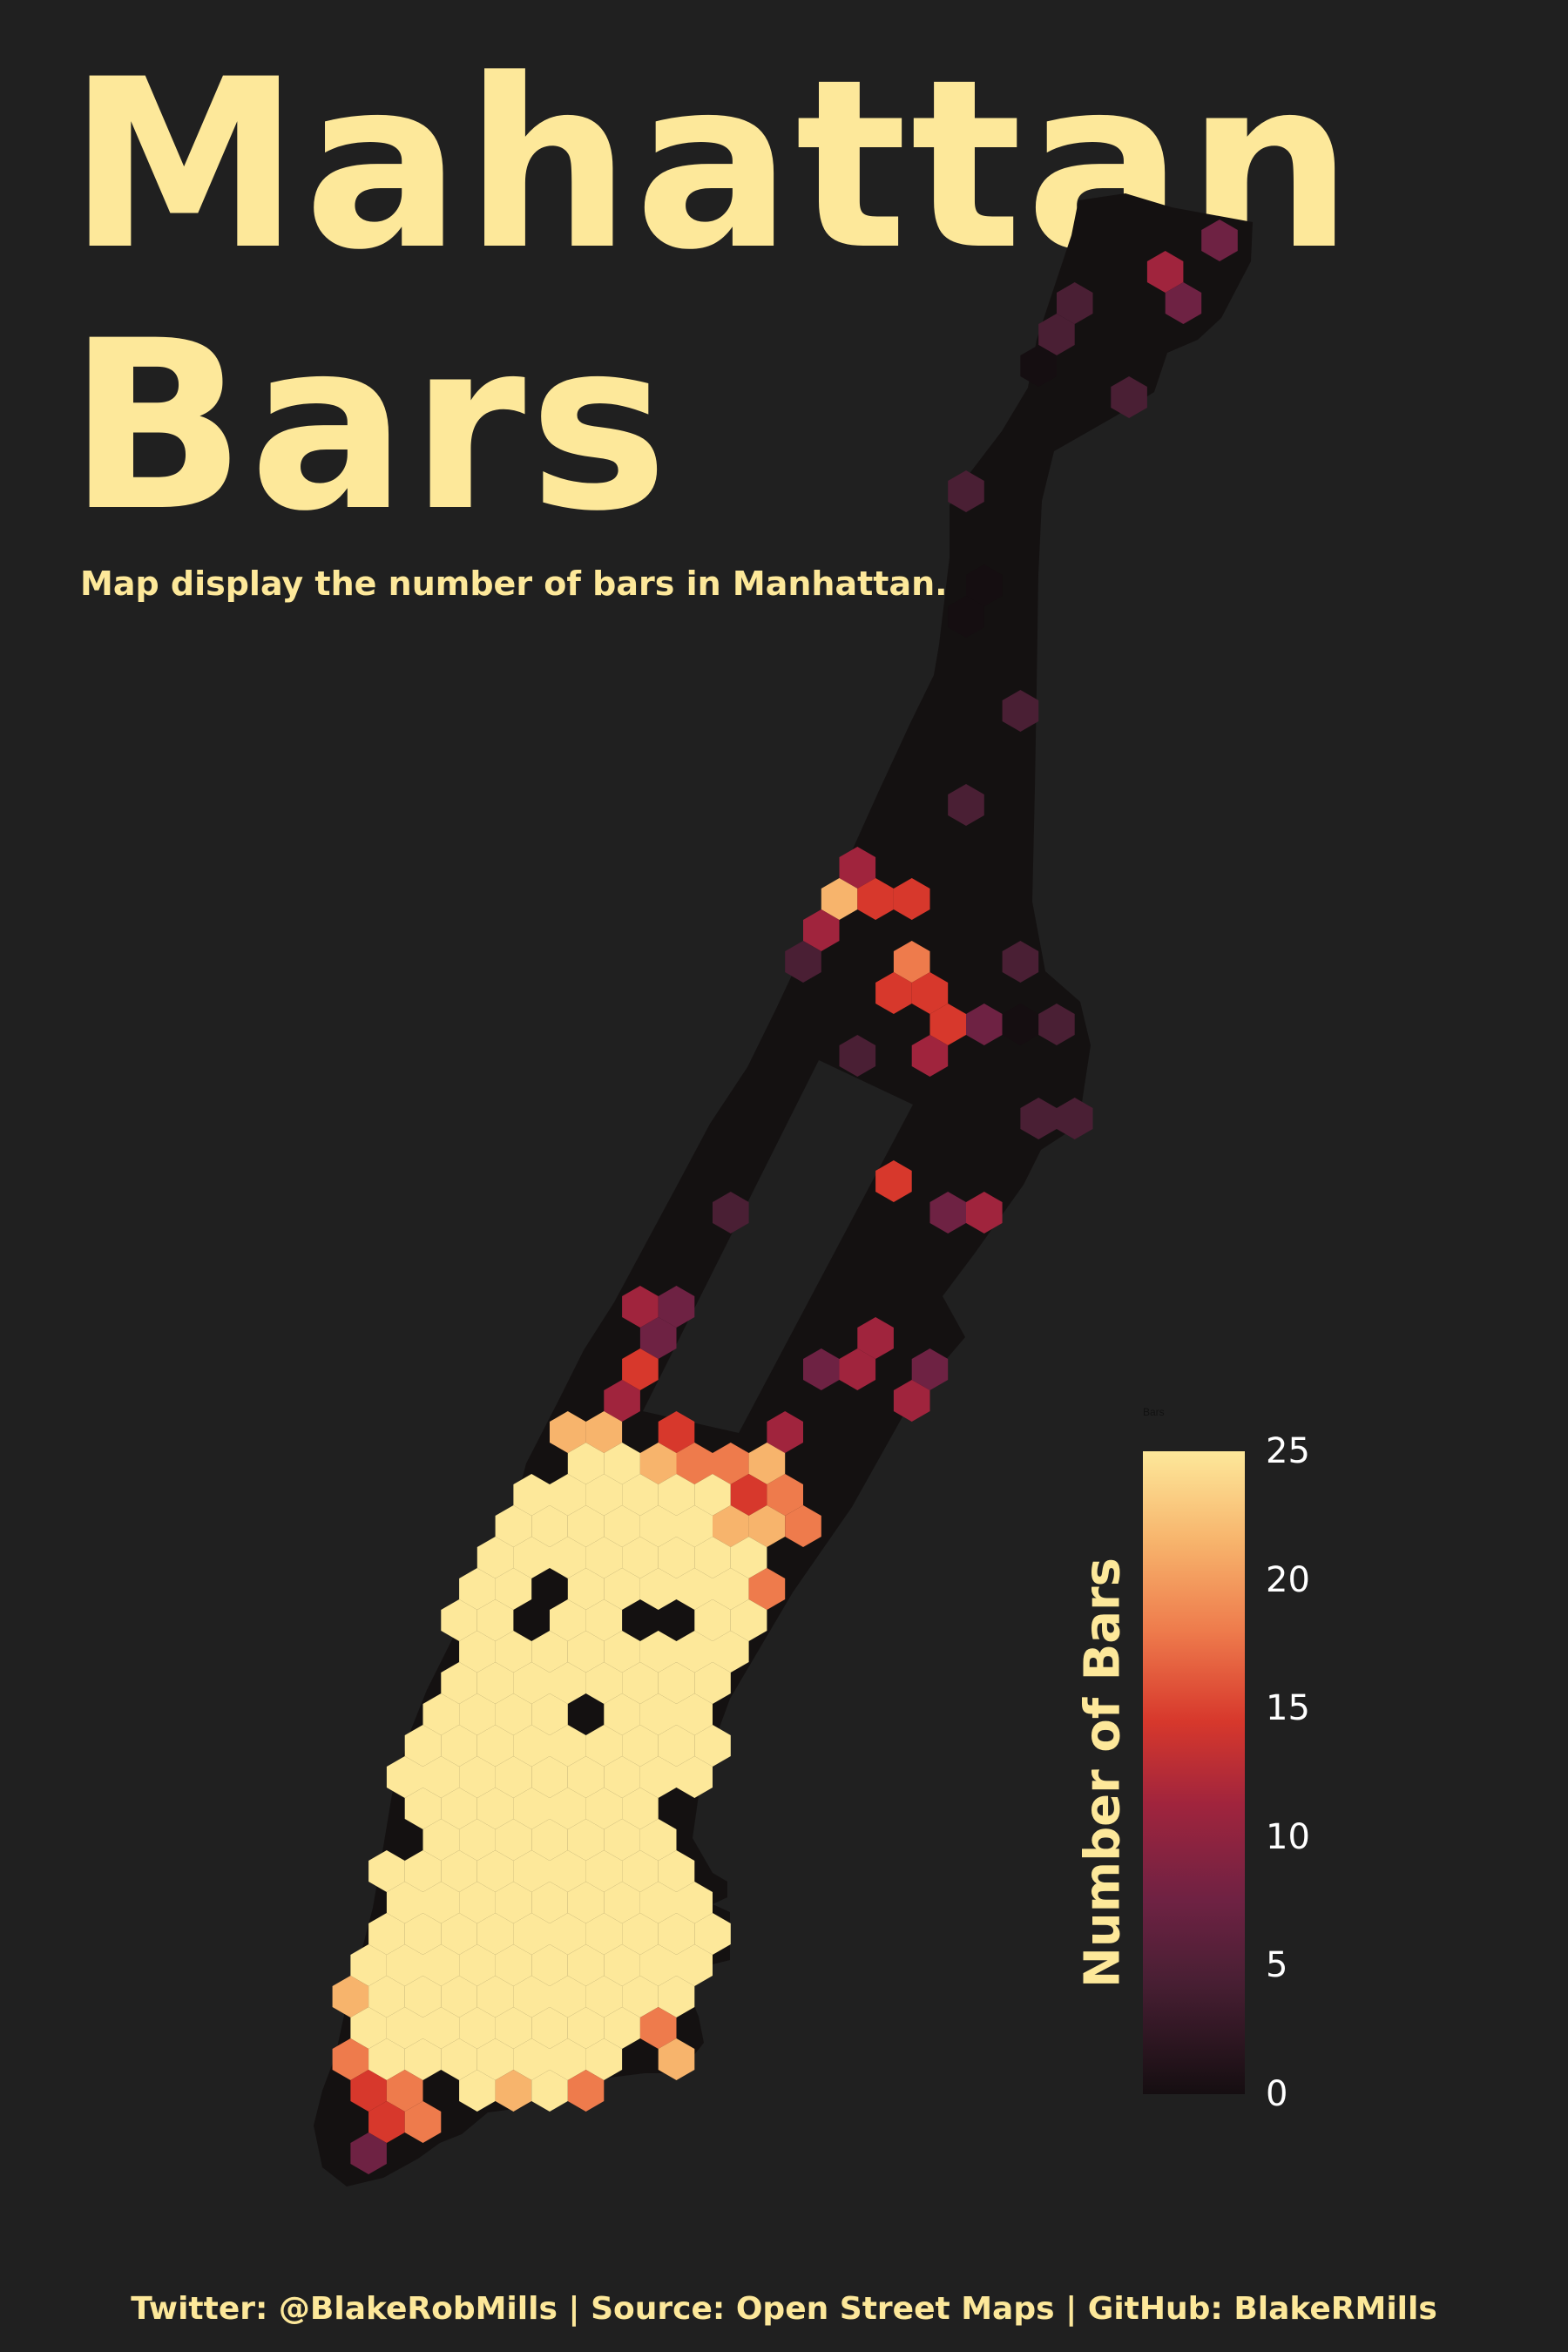 The width and height of the screenshot is (1568, 2352). Describe the element at coordinates (370, 427) in the screenshot. I see `title-line-2: Bars` at that location.